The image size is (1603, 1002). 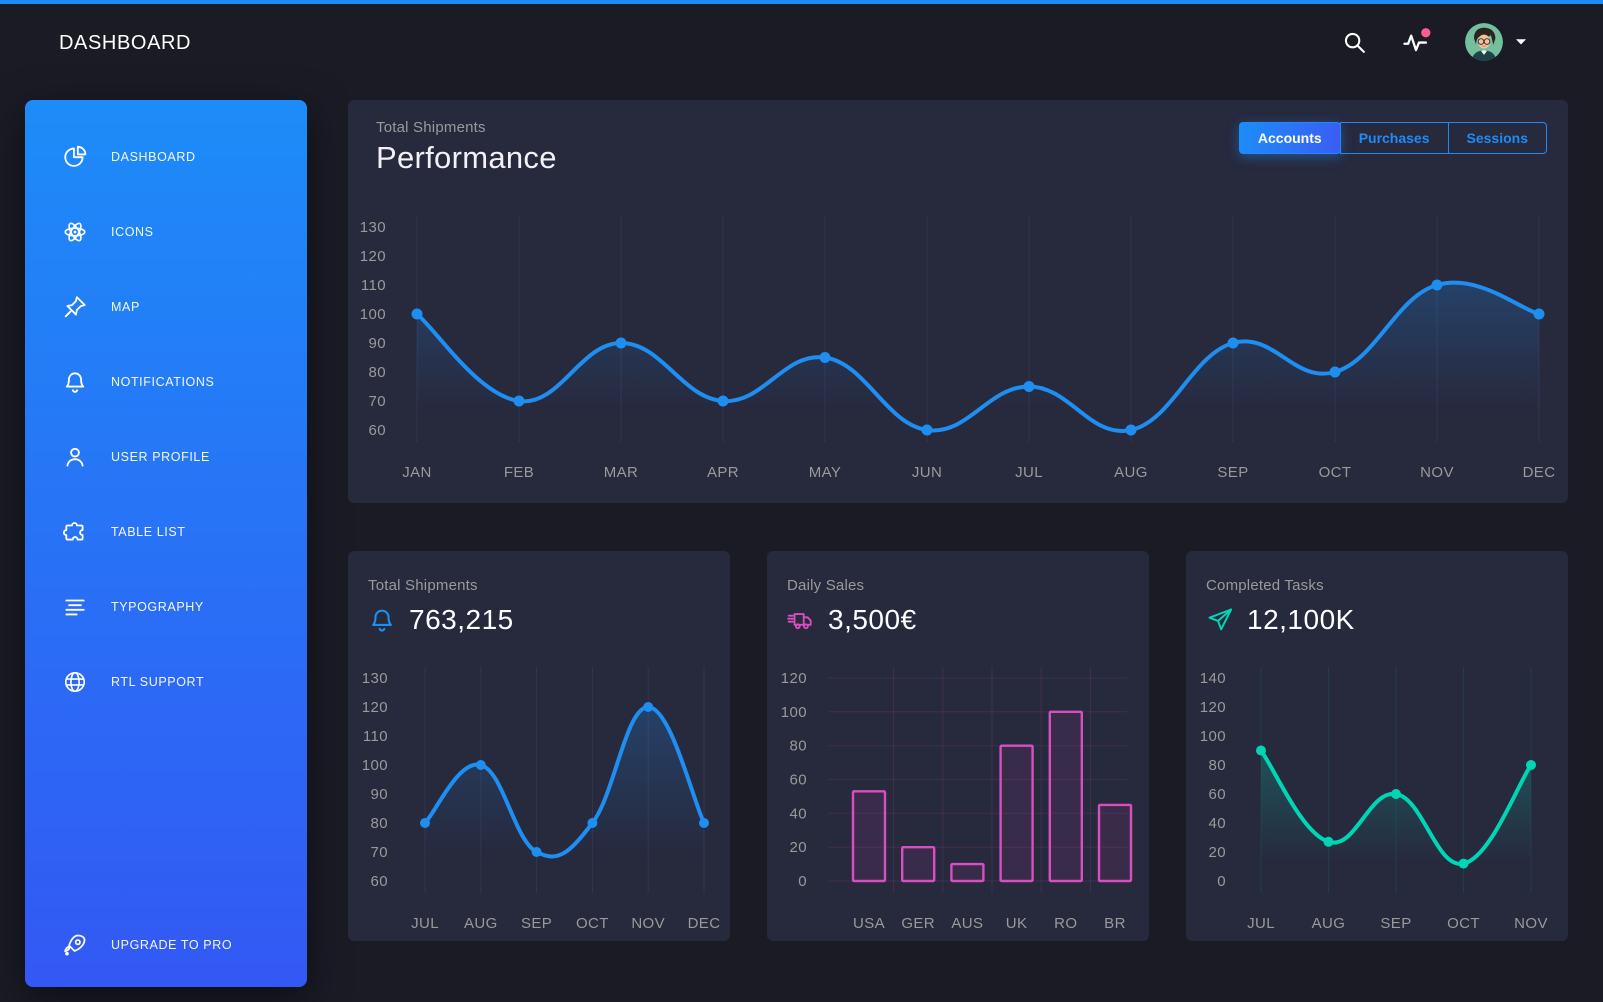 I want to click on x-axis-category-label: JUN, so click(x=927, y=472).